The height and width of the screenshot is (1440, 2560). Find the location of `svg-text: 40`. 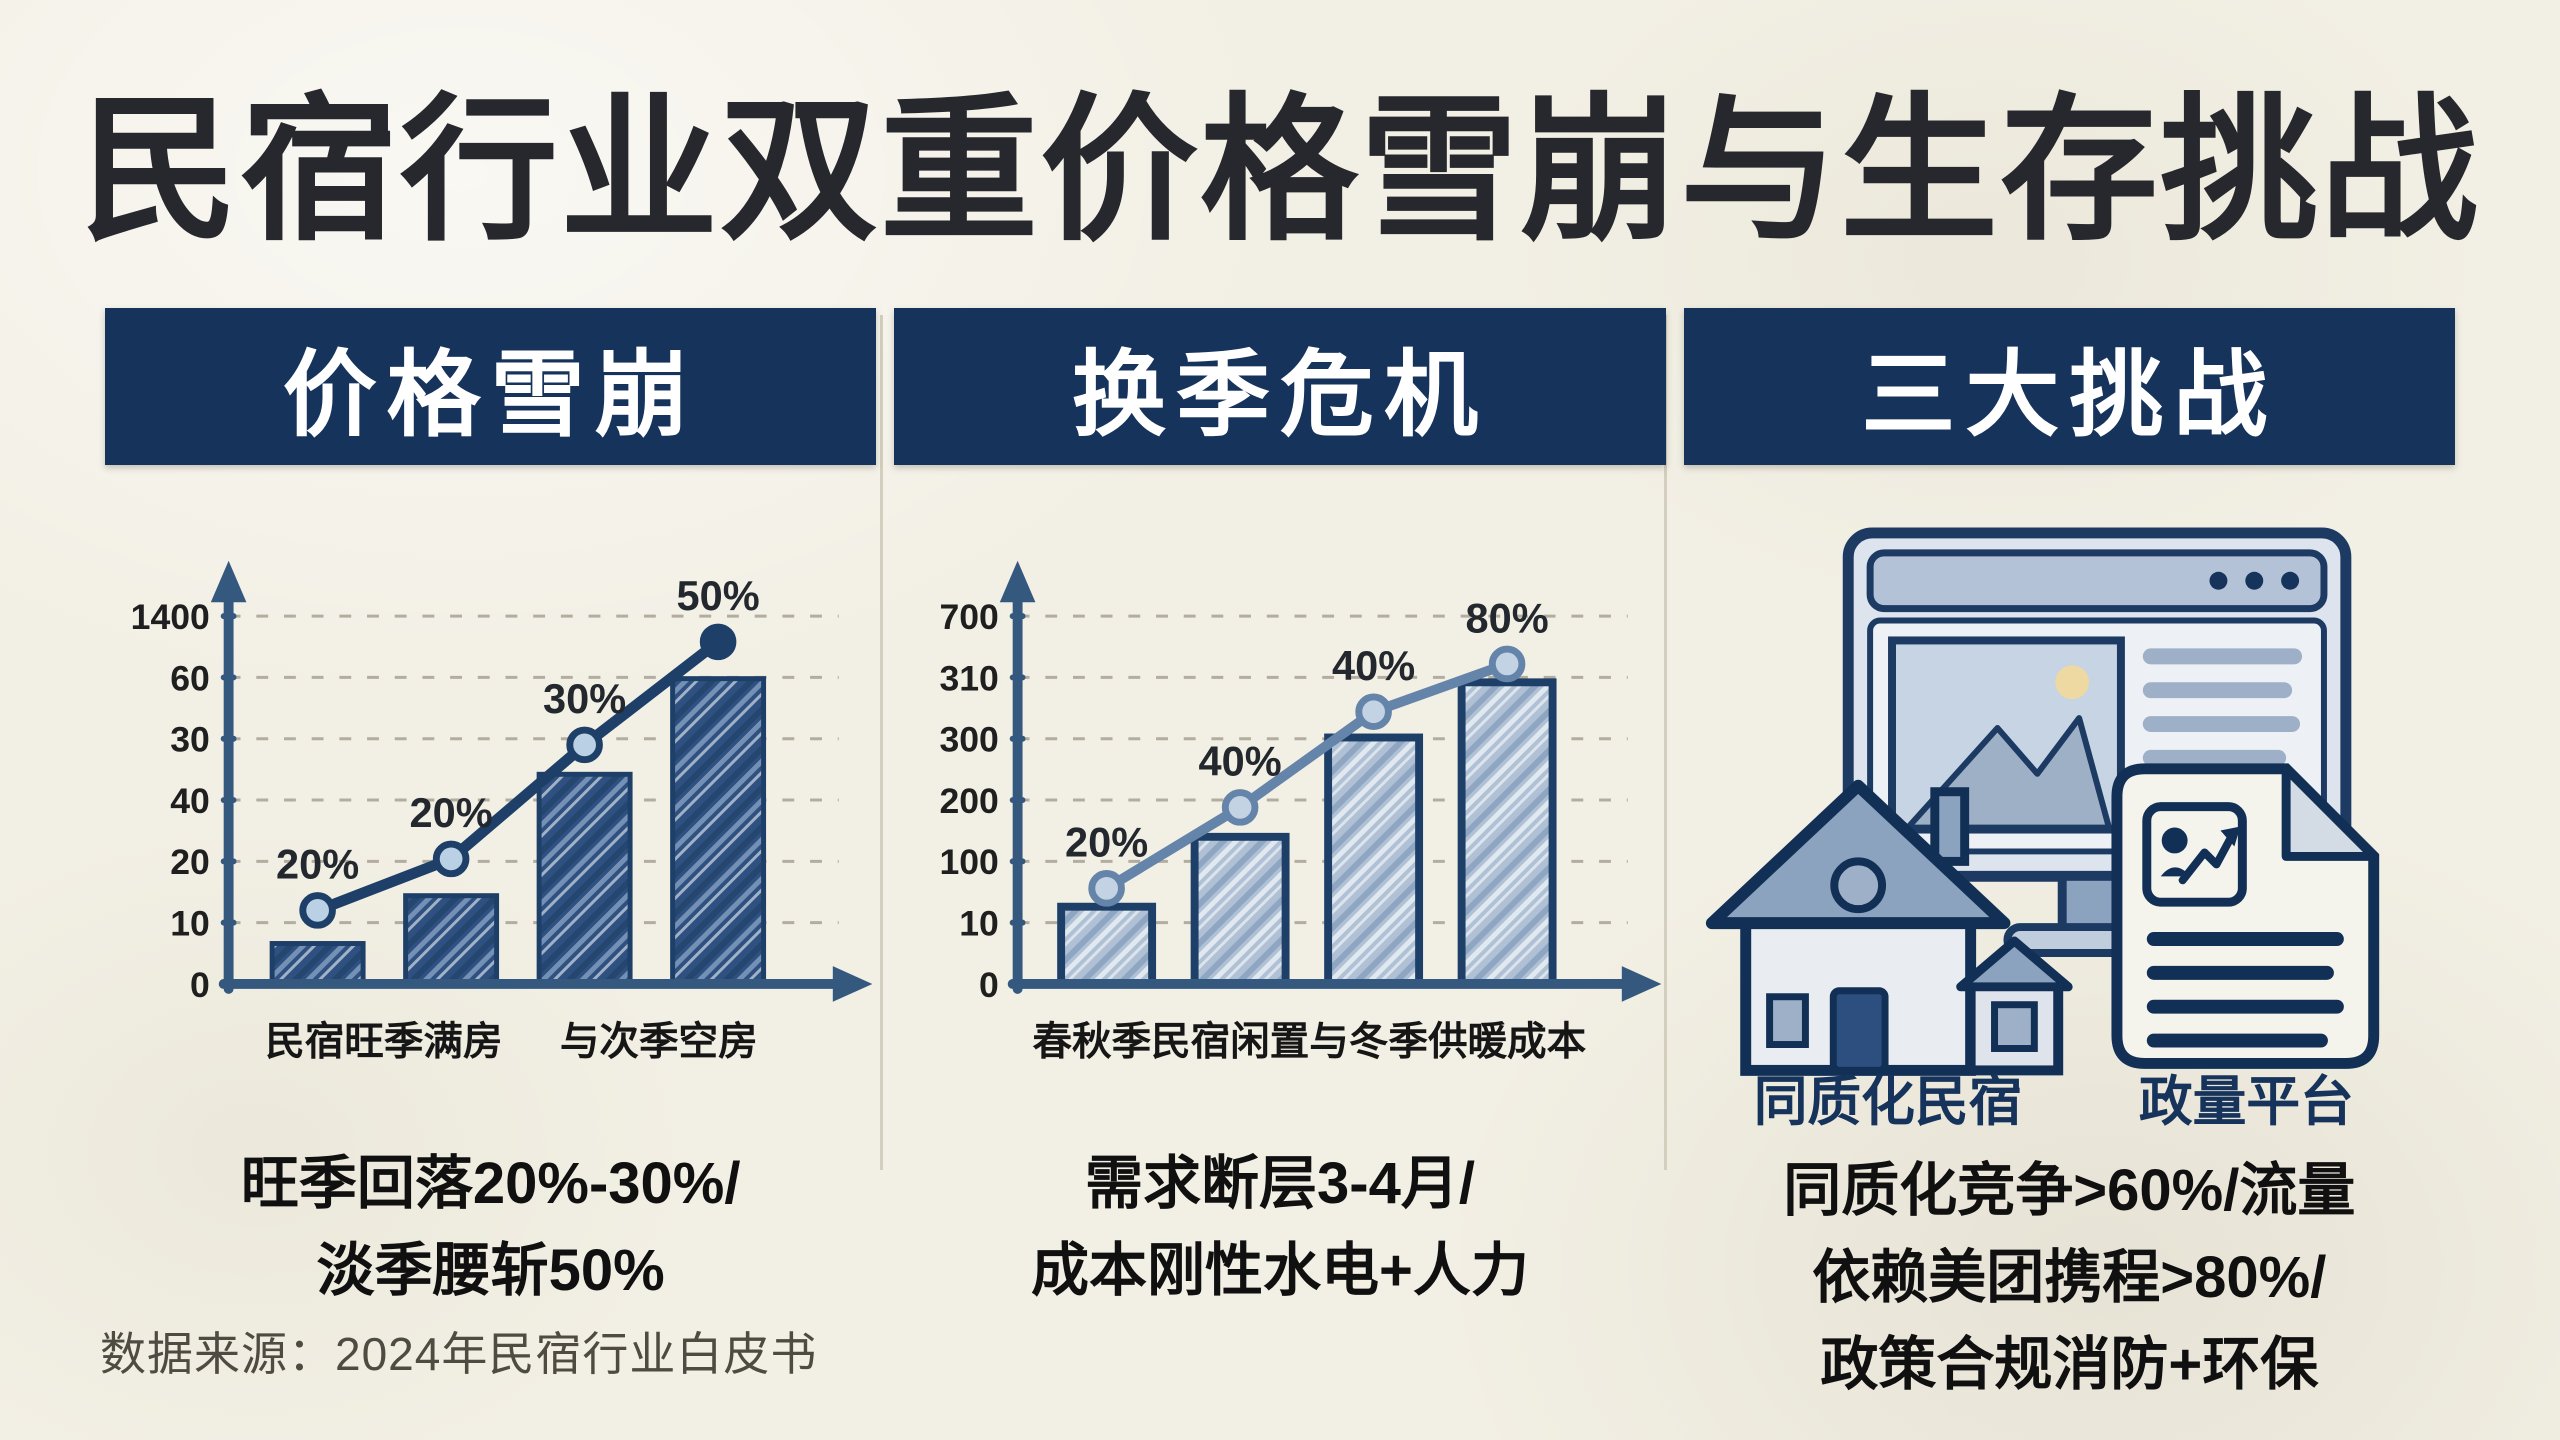

svg-text: 40 is located at coordinates (190, 801).